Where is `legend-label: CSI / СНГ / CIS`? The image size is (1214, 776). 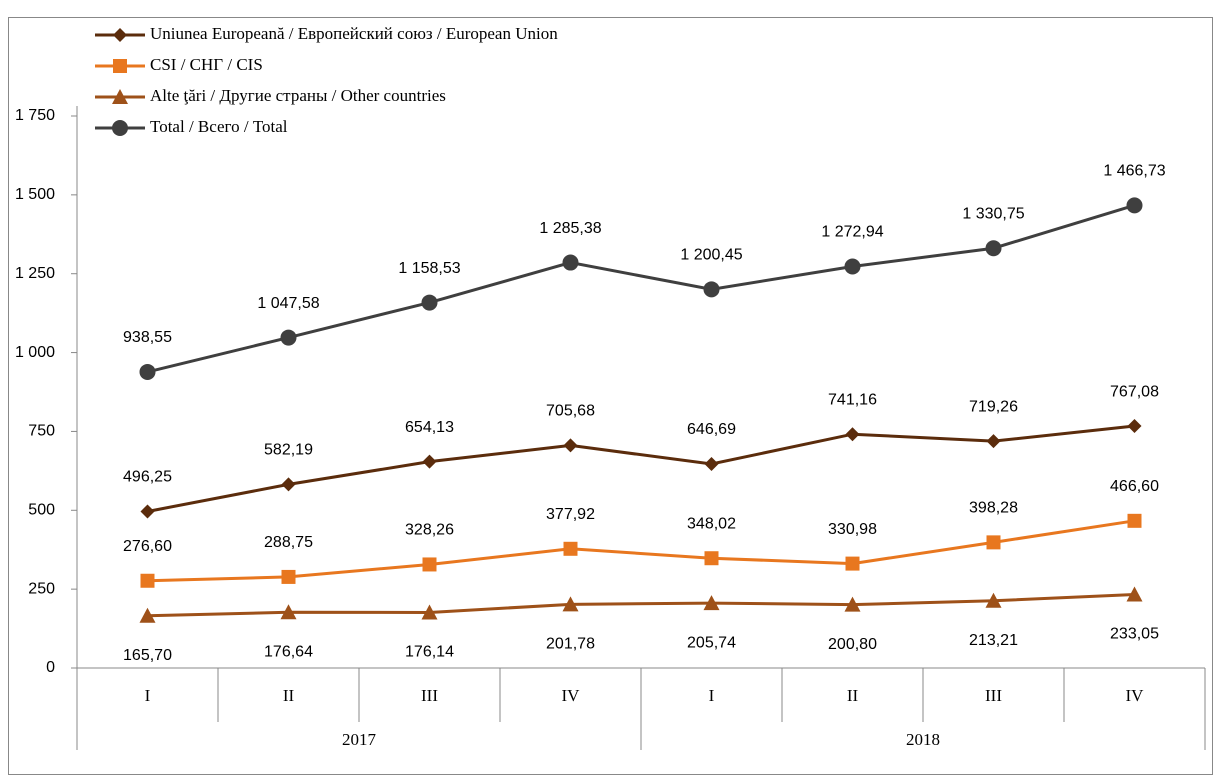
legend-label: CSI / СНГ / CIS is located at coordinates (206, 64).